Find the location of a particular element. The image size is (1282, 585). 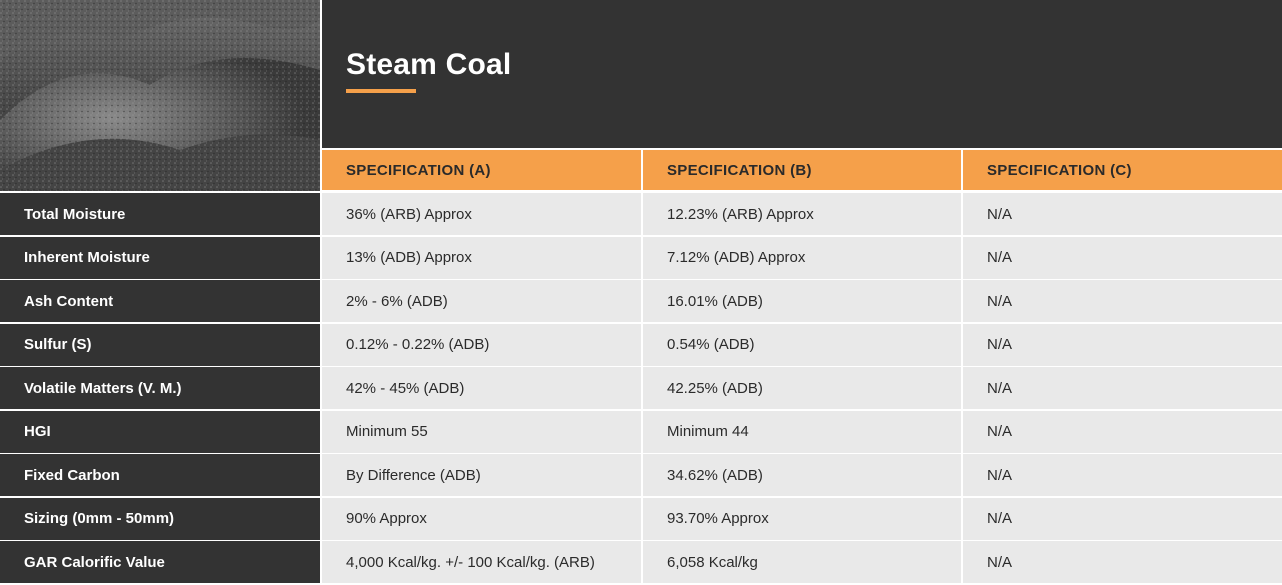

cell-spec-a: 13% (ADB) Approx is located at coordinates (481, 257).